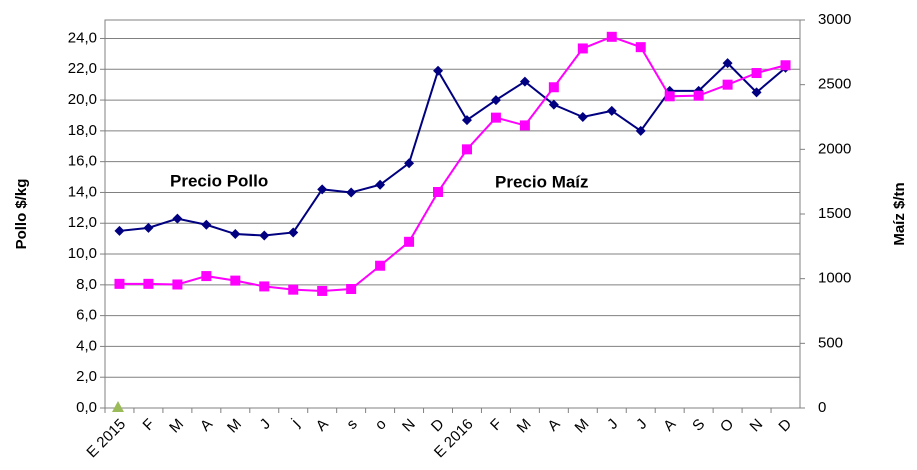 The image size is (917, 470). Describe the element at coordinates (106, 439) in the screenshot. I see `x-tick-label: E 2015` at that location.